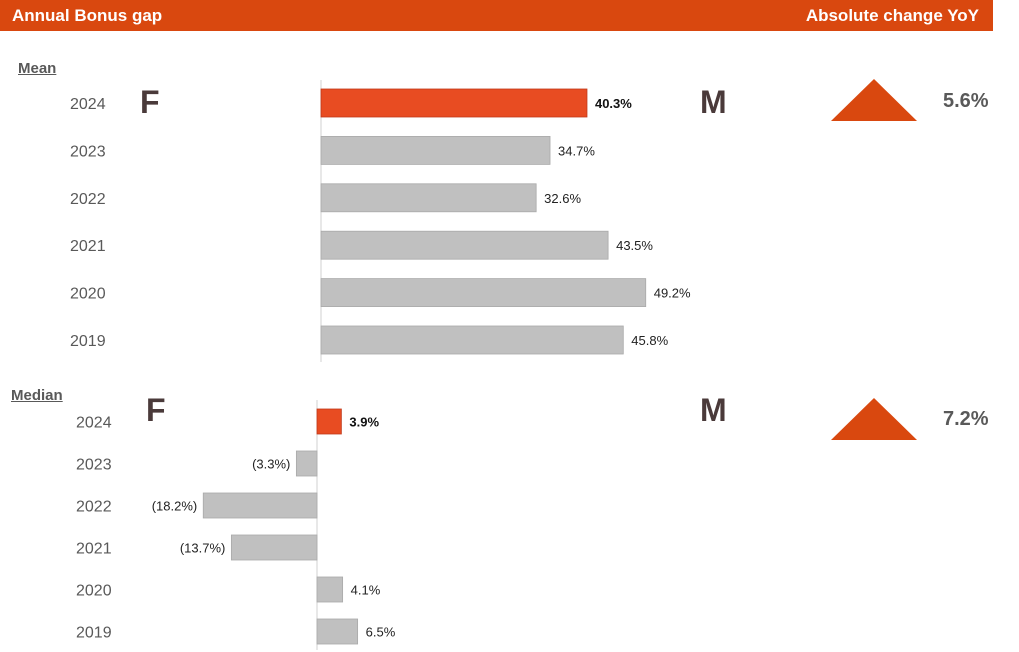 Image resolution: width=1019 pixels, height=652 pixels. What do you see at coordinates (94, 507) in the screenshot?
I see `median-year-2022: 2022` at bounding box center [94, 507].